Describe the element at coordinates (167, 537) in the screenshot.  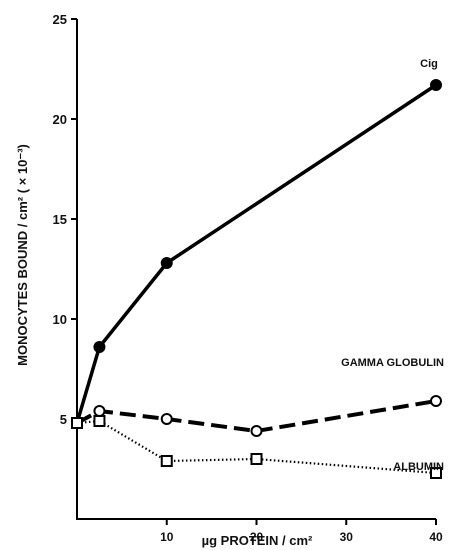
I see `x-tick-label: 10` at that location.